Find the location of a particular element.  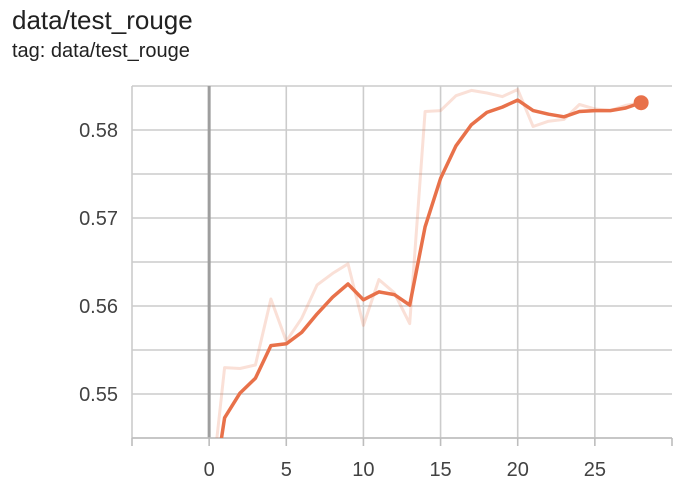

y-tick-label: 0.55 is located at coordinates (98, 395).